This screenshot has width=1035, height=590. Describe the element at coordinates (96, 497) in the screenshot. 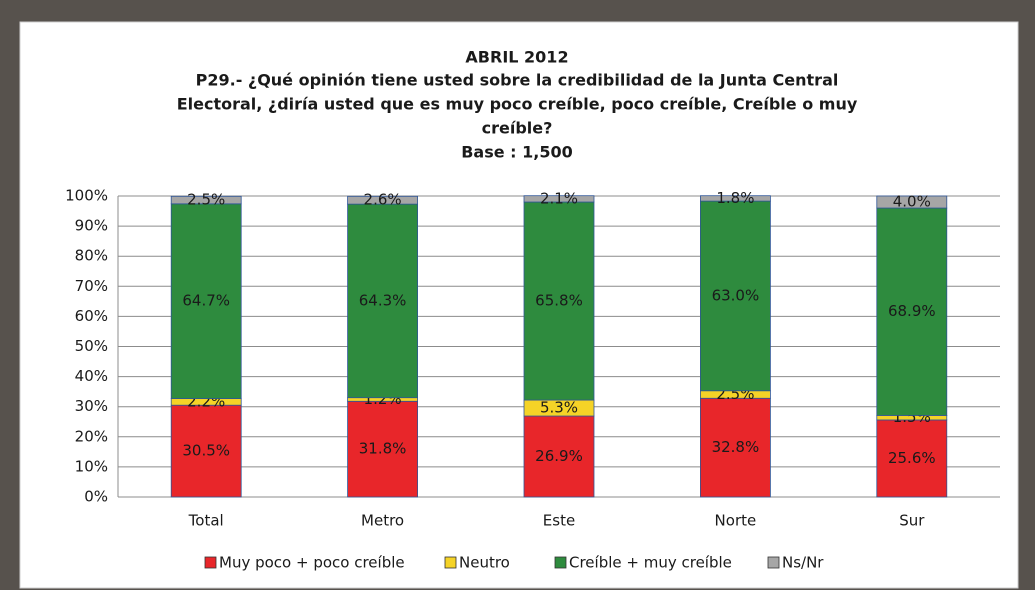

I see `y-tick-label: 0%` at that location.